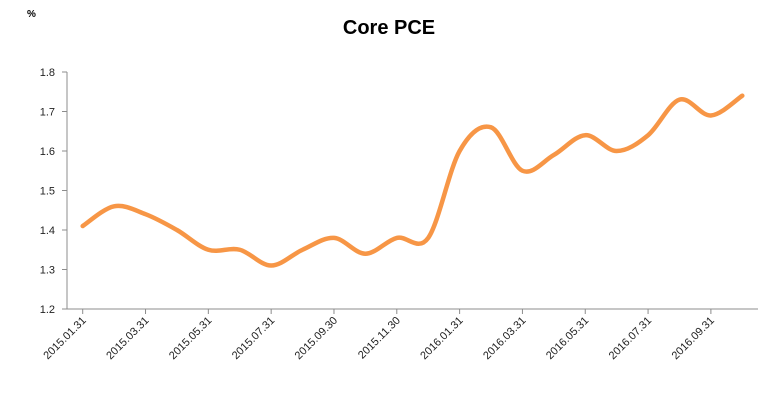 Image resolution: width=779 pixels, height=413 pixels. What do you see at coordinates (630, 338) in the screenshot?
I see `x-tick-label: 2016.07.31` at bounding box center [630, 338].